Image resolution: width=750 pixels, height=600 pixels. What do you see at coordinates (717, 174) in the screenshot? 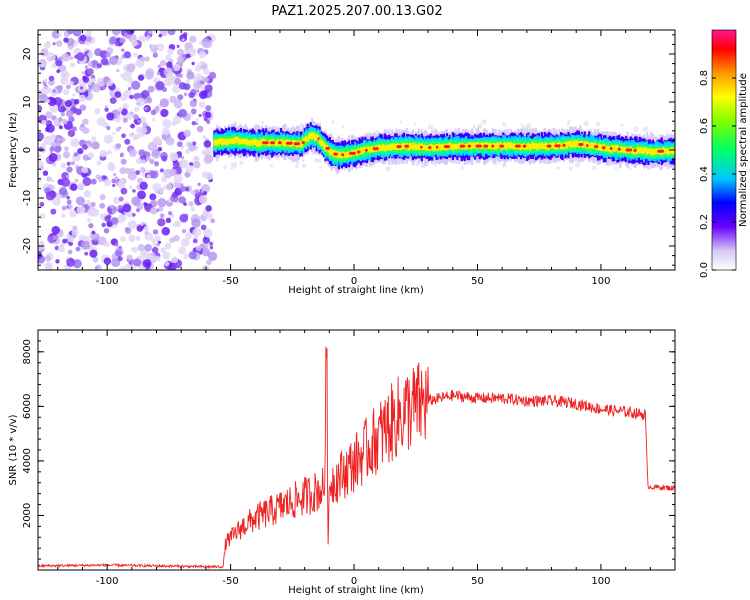
I see `colorbar-ticks: 0.0 0.2 0.4 0.6 0.8` at bounding box center [717, 174].